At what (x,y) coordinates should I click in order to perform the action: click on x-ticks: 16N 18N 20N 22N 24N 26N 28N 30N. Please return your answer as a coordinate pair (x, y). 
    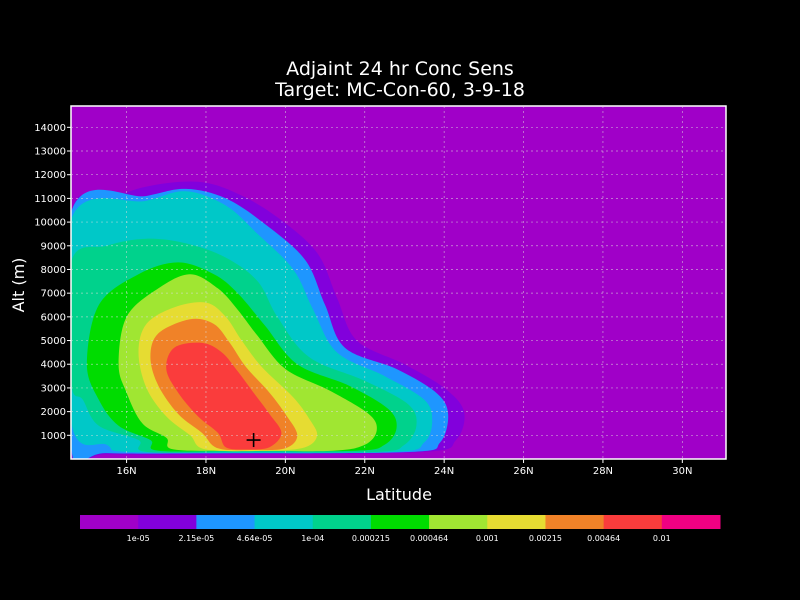
    Looking at the image, I should click on (404, 468).